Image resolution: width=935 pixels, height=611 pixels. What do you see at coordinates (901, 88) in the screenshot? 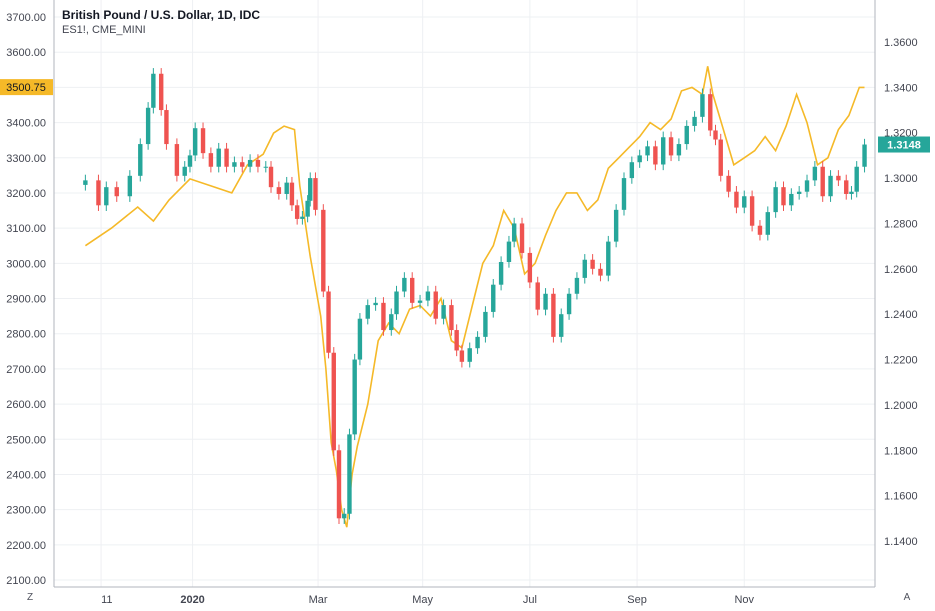
I see `right-axis-tick-label: 1.3400` at bounding box center [901, 88].